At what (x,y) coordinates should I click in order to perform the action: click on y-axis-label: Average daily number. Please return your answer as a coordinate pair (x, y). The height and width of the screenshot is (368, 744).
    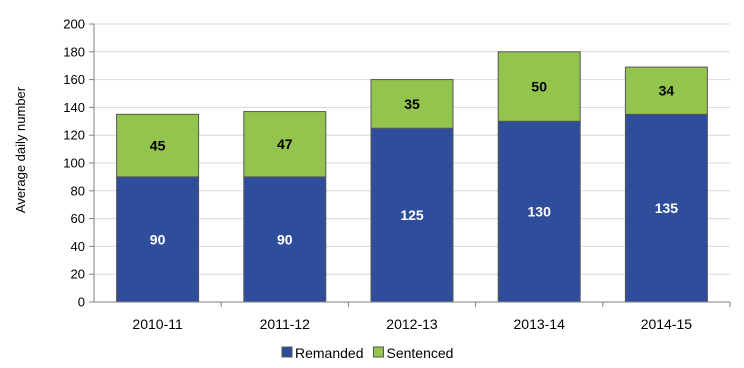
    Looking at the image, I should click on (20, 149).